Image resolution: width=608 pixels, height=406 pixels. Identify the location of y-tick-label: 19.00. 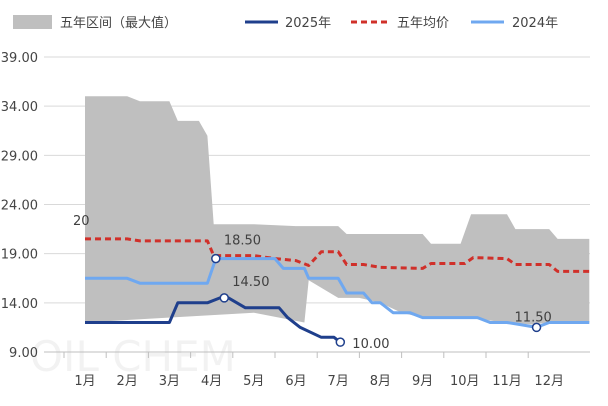
(19, 255).